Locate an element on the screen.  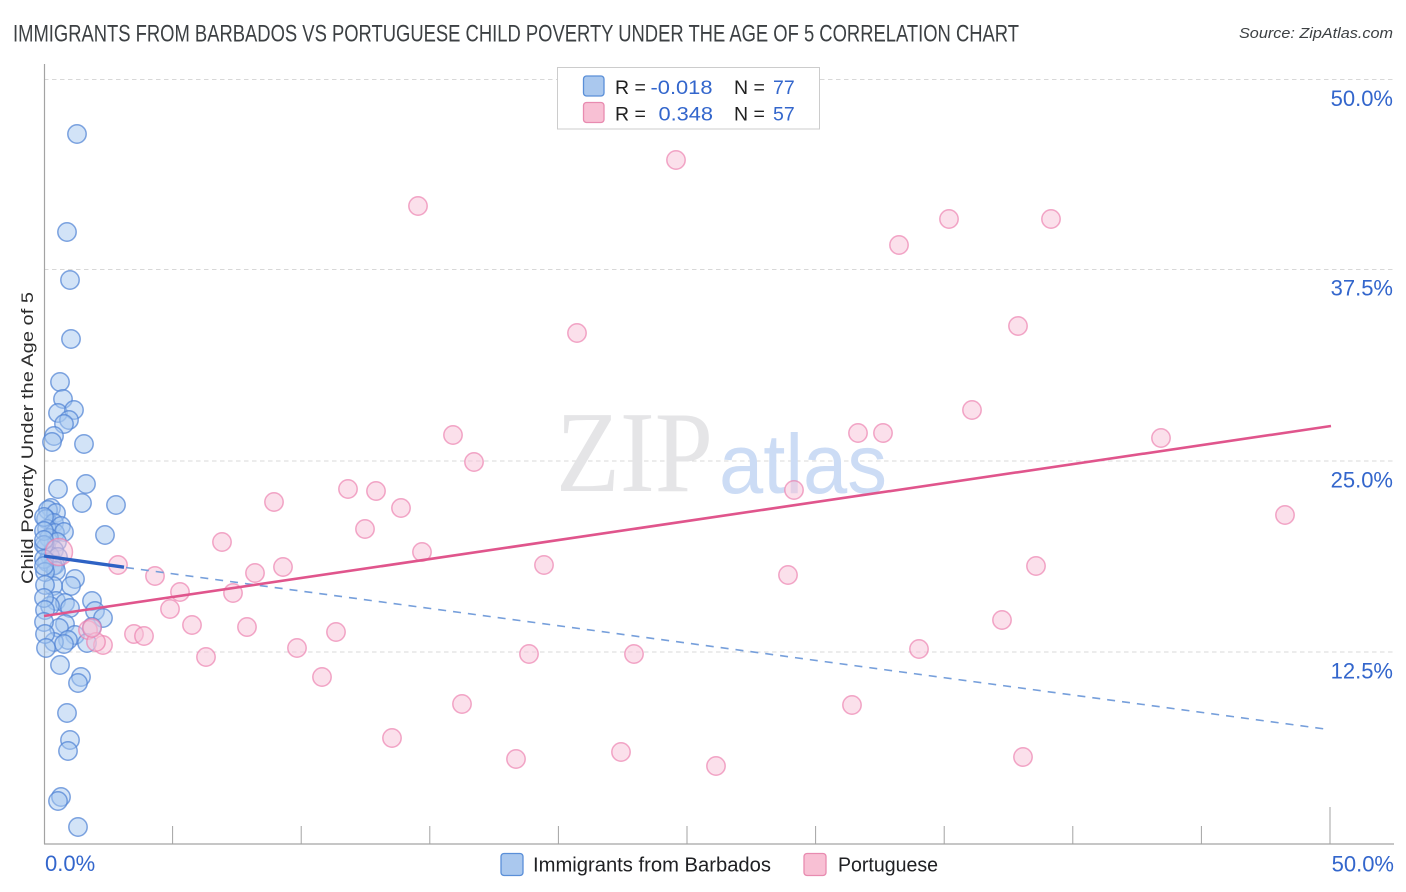
svg-text:Child Poverty Under the Age of: Child Poverty Under the Age of 5 is located at coordinates (27, 438).